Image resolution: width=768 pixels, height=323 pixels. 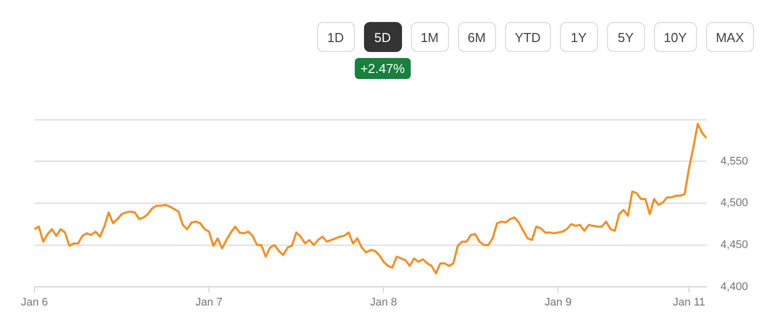 What do you see at coordinates (335, 37) in the screenshot?
I see `text: 1D` at bounding box center [335, 37].